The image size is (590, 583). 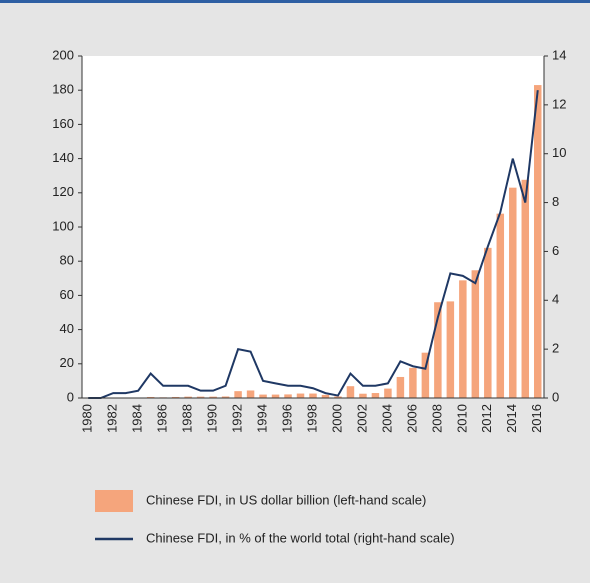 What do you see at coordinates (386, 418) in the screenshot?
I see `x-tick-label: 2004` at bounding box center [386, 418].